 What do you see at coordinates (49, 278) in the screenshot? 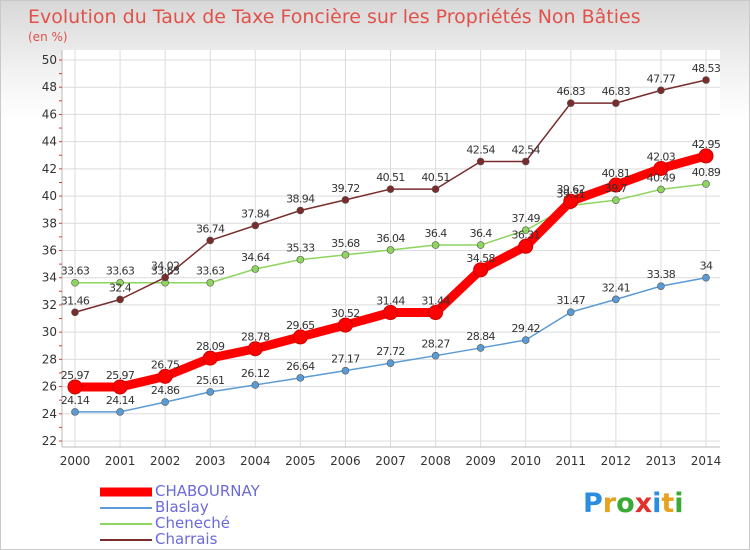
I see `y-tick-label: 34` at bounding box center [49, 278].